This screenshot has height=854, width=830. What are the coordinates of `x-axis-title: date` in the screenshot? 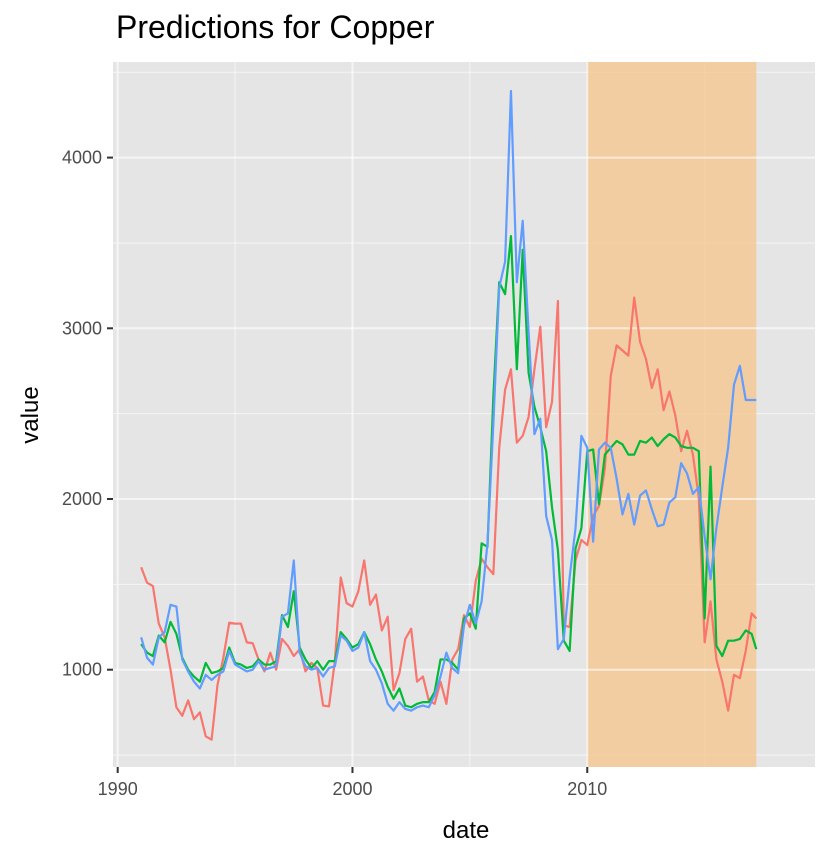 It's located at (466, 830).